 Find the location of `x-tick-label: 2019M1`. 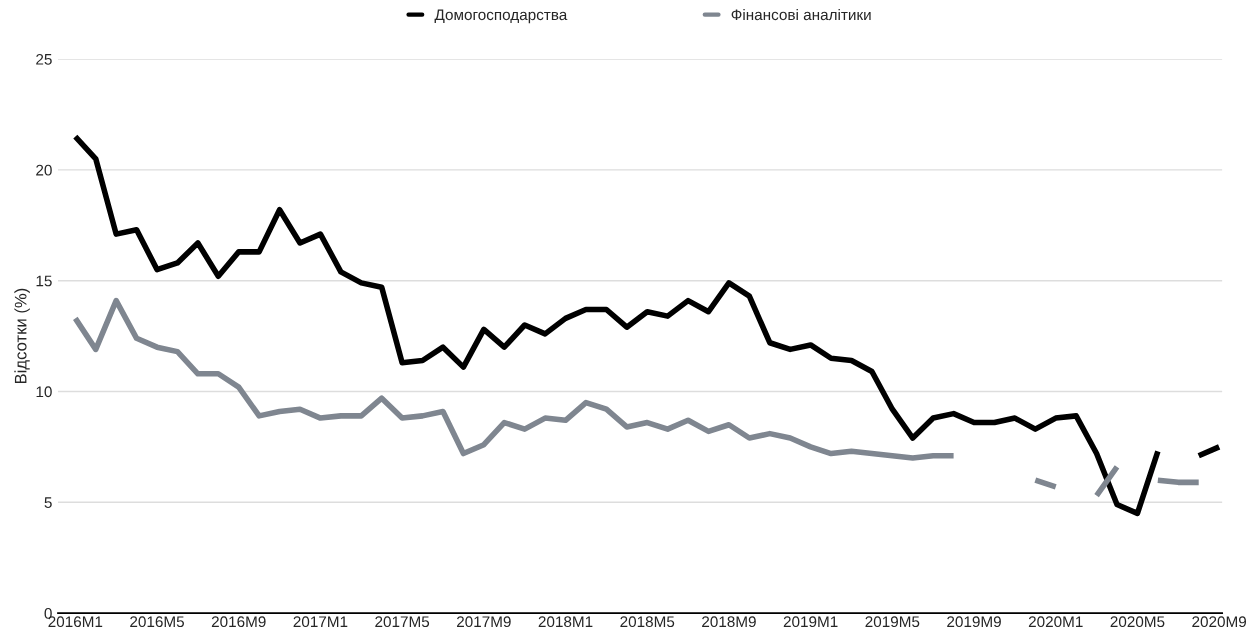

x-tick-label: 2019M1 is located at coordinates (810, 622).